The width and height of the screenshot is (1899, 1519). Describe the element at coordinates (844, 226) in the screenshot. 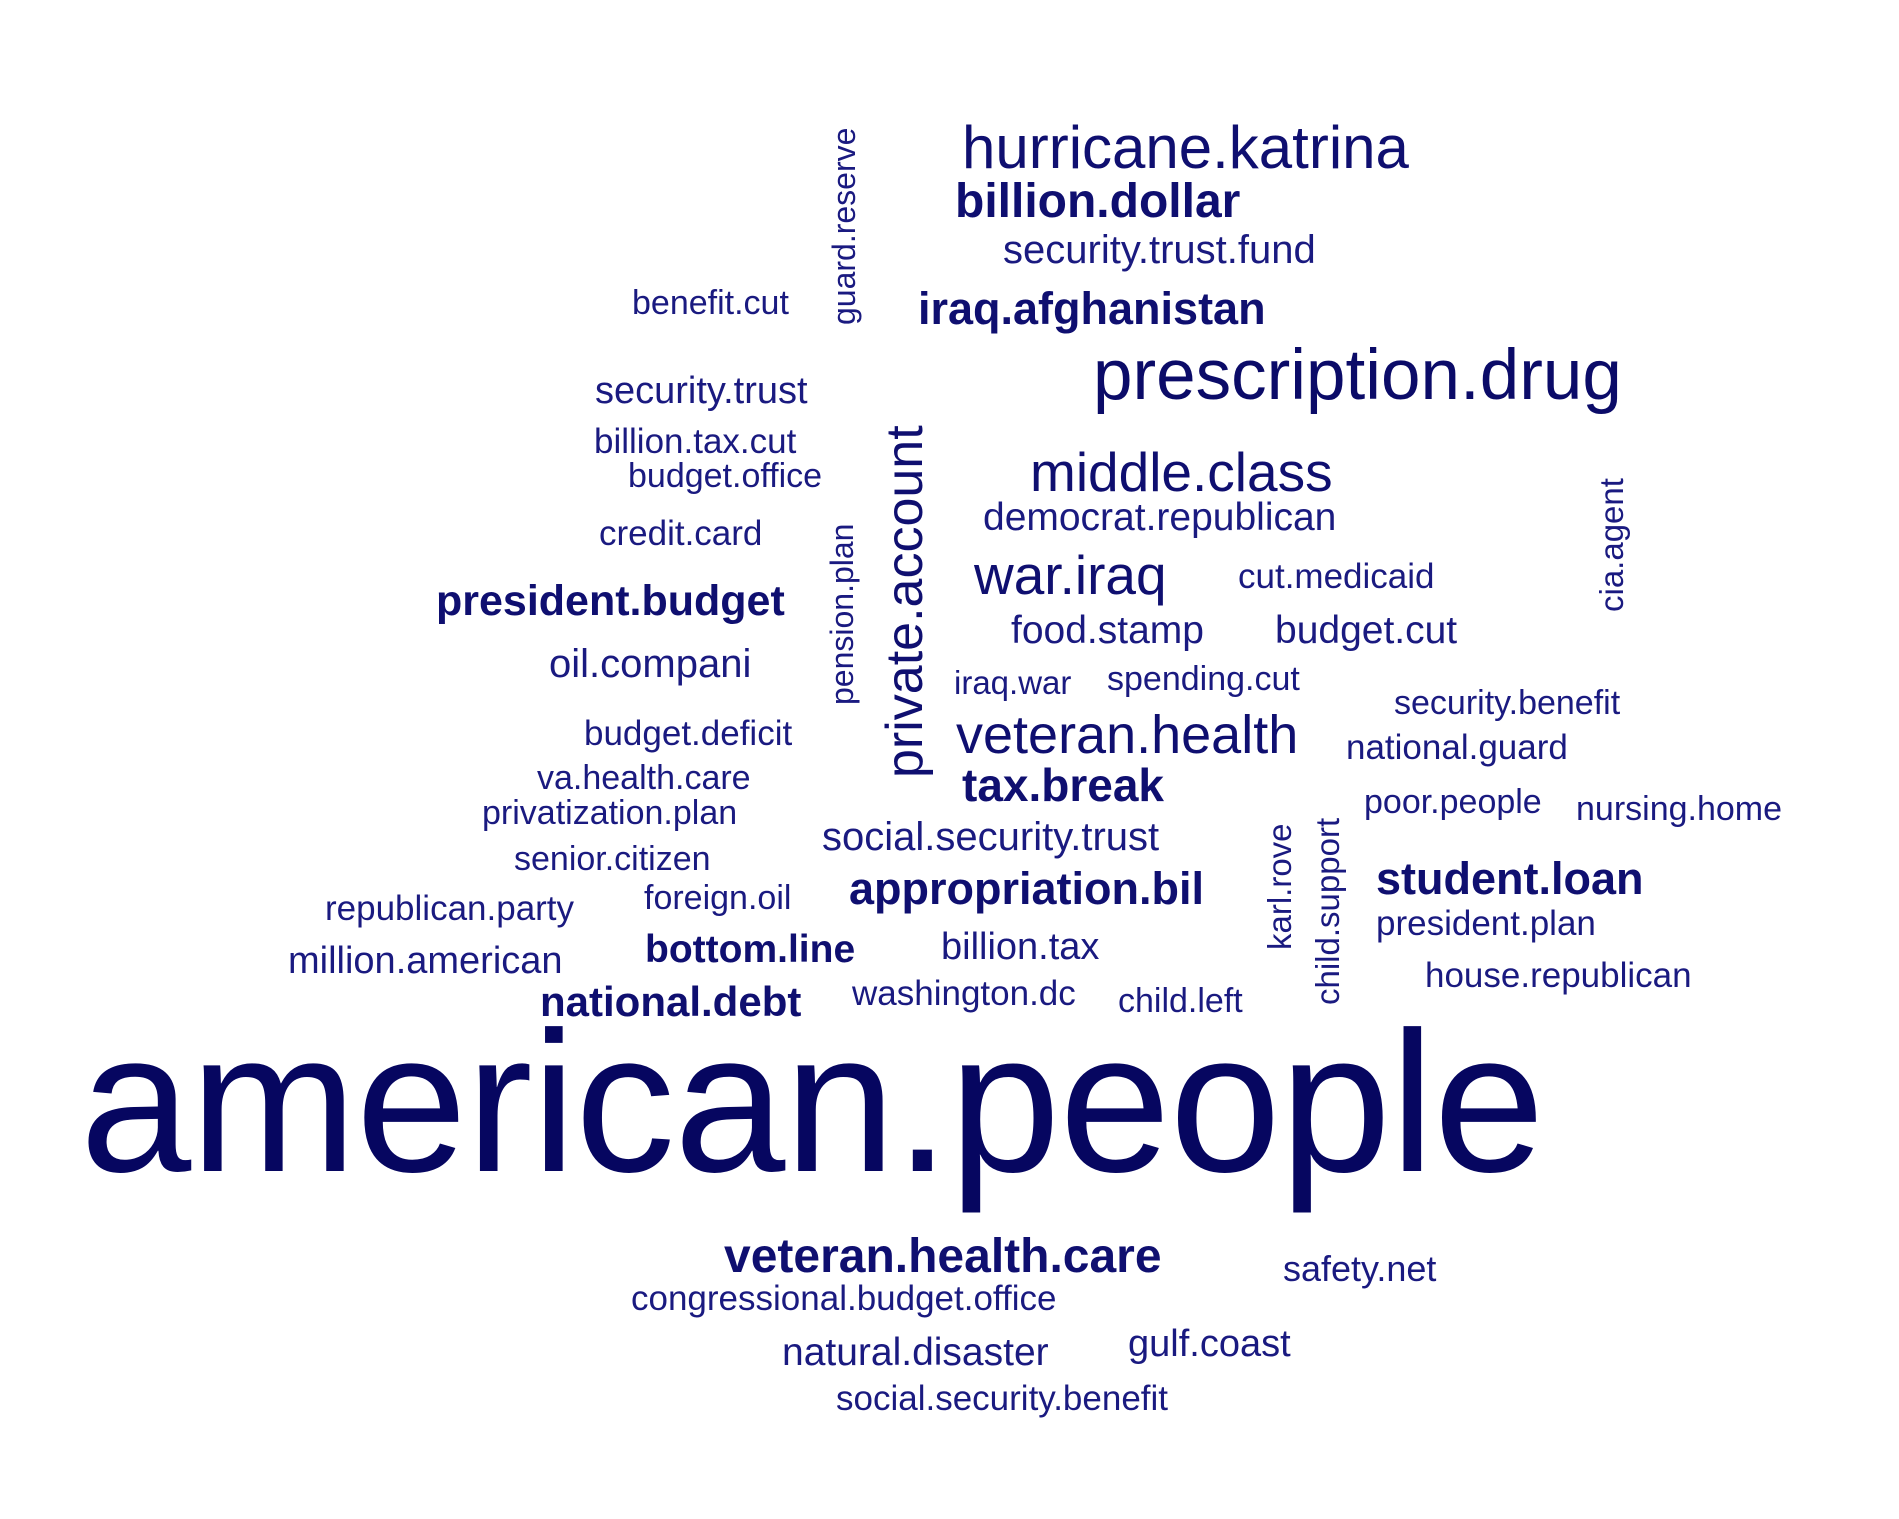

I see `word-guard-reserve: guard.reserve` at that location.